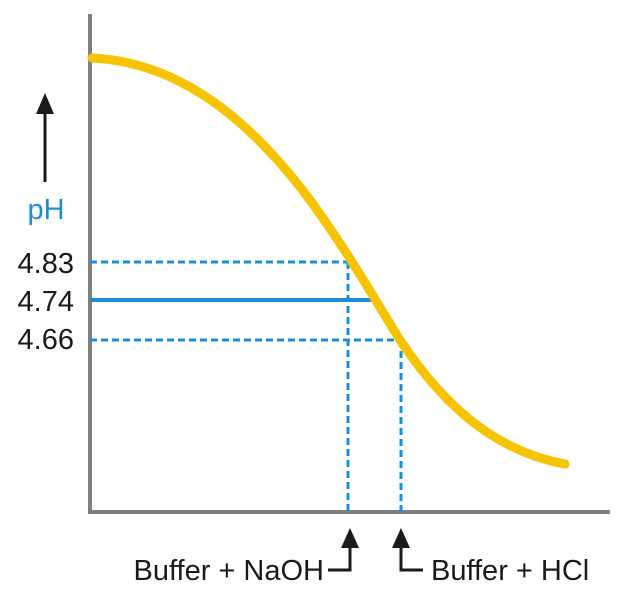 This screenshot has height=598, width=621. What do you see at coordinates (46, 340) in the screenshot?
I see `y-tick-label-4.66: 4.66` at bounding box center [46, 340].